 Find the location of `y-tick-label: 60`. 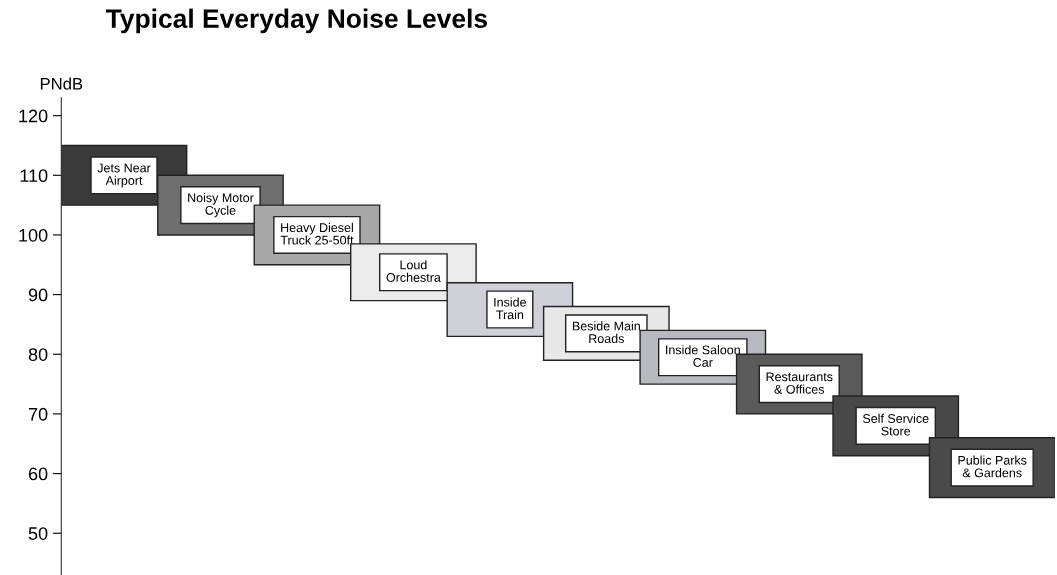

y-tick-label: 60 is located at coordinates (38, 474).